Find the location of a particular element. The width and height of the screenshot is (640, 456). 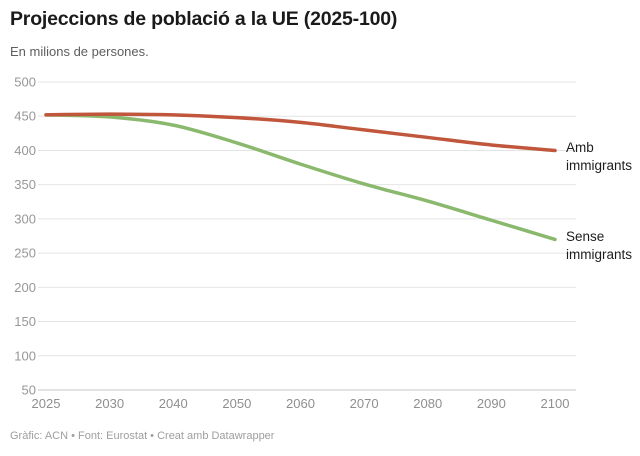

series-label-amb-immigrants: Amb immigrants is located at coordinates (599, 156).